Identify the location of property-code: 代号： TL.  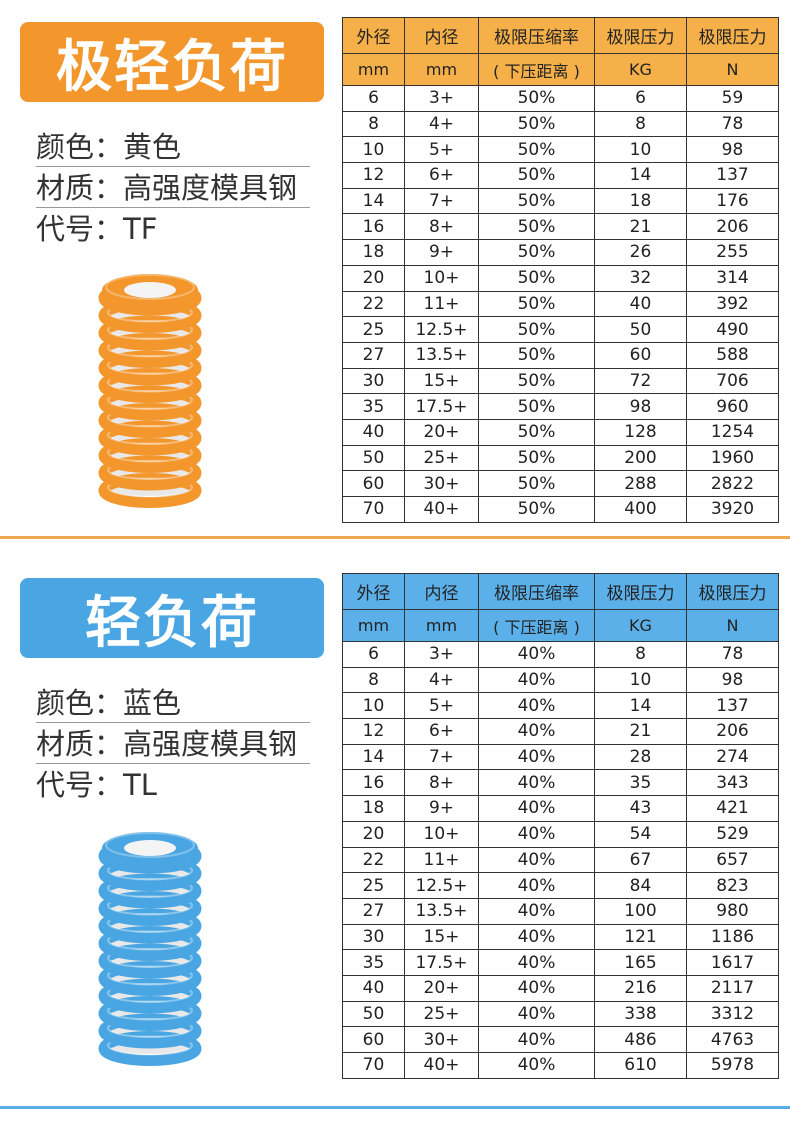
(173, 784).